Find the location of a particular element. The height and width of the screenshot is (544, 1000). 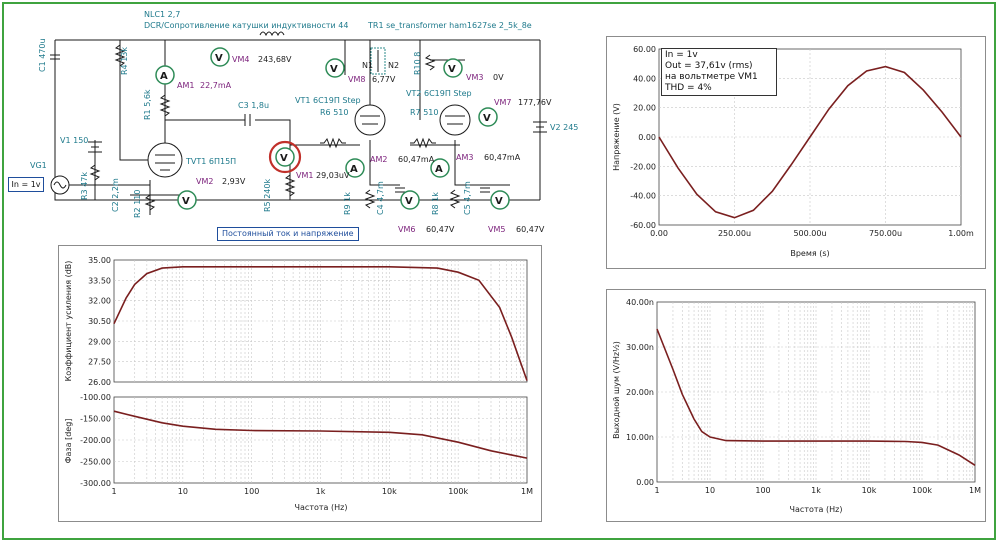

gain-ytick: 30.50 is located at coordinates (99, 321).